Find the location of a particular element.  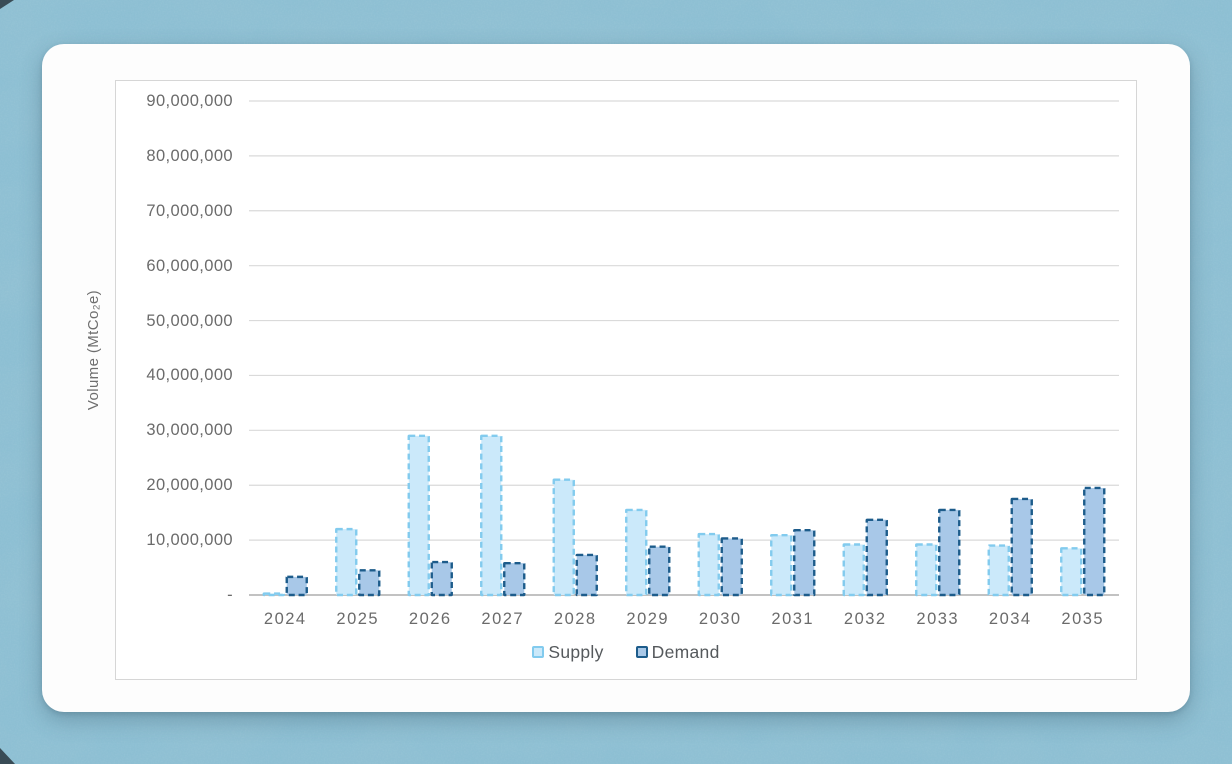

y-tick-label: 10,000,000 is located at coordinates (189, 540).